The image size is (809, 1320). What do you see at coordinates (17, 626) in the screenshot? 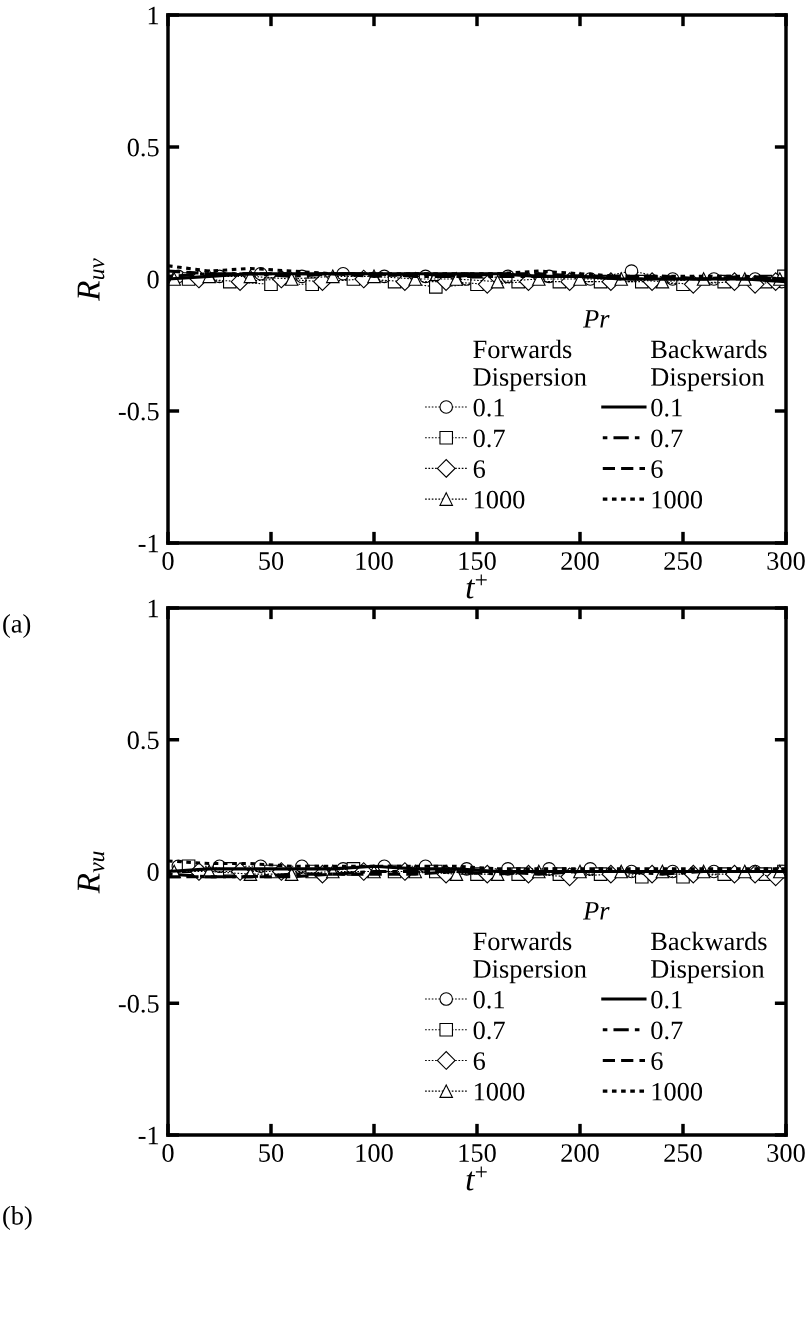
I see `text: (a)` at bounding box center [17, 626].